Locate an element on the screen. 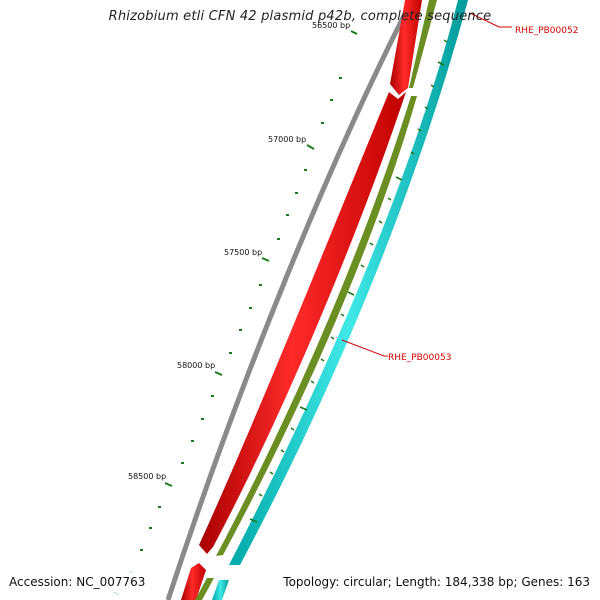 This screenshot has width=600, height=600. cds-feature-next is located at coordinates (193, 581).